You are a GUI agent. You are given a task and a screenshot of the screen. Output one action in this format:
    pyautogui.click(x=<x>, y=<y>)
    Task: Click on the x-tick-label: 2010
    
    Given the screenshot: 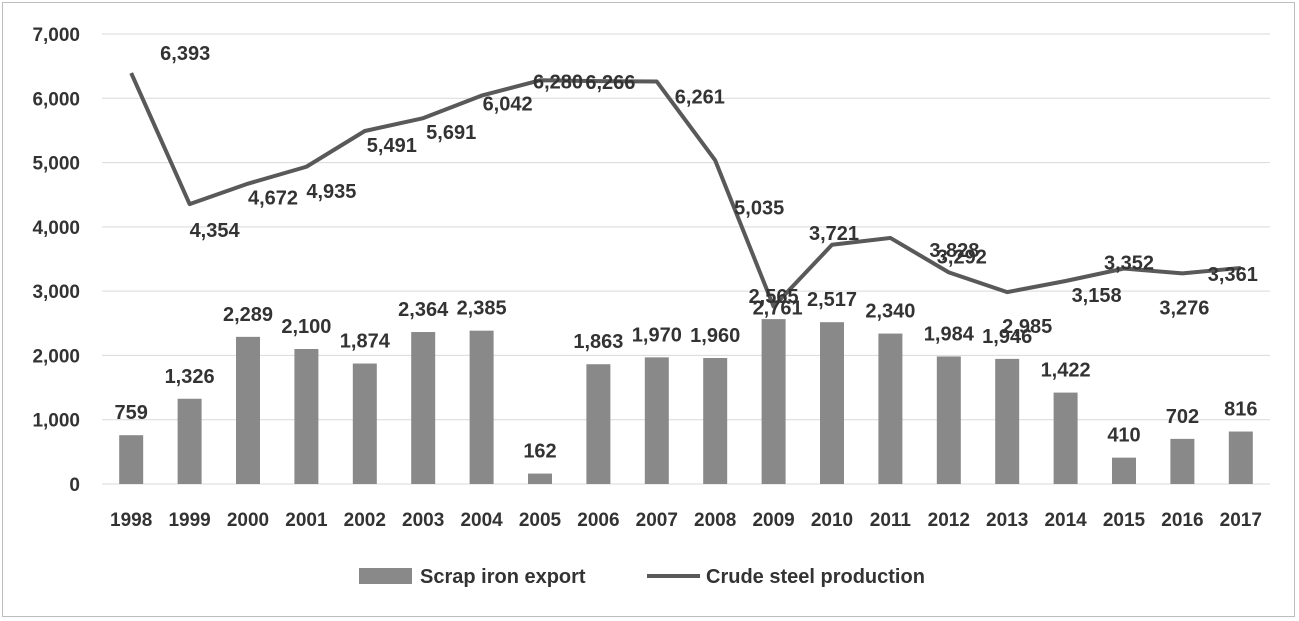 What is the action you would take?
    pyautogui.click(x=832, y=520)
    